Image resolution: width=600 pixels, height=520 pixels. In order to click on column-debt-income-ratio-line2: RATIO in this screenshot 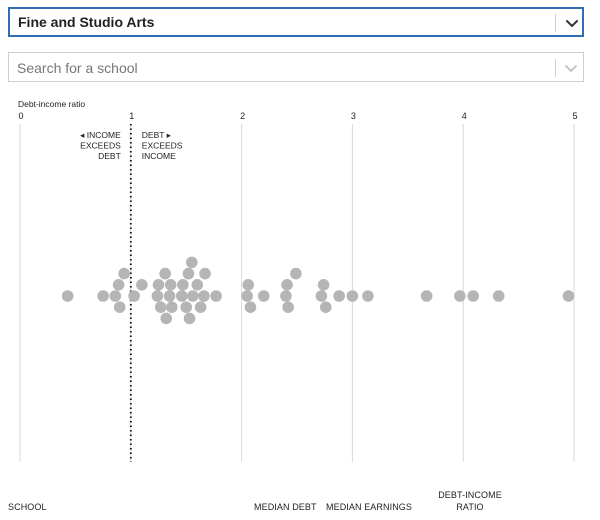, I will do `click(470, 507)`.